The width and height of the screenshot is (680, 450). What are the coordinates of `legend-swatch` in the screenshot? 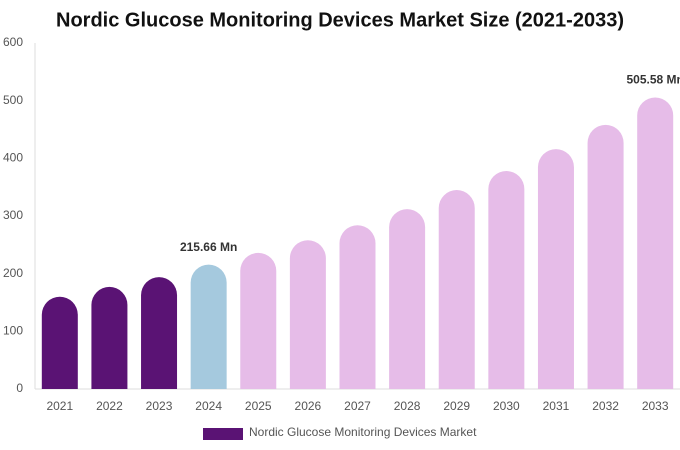 It's located at (223, 434).